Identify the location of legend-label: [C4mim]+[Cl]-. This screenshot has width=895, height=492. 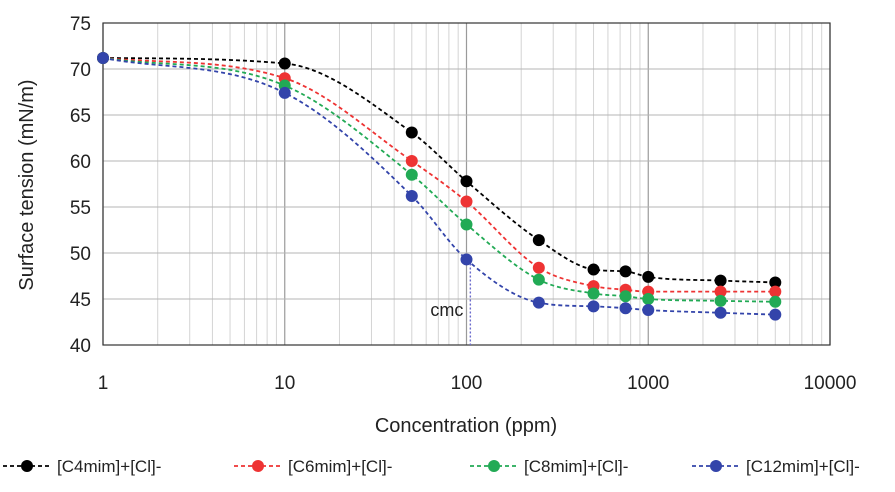
(109, 466).